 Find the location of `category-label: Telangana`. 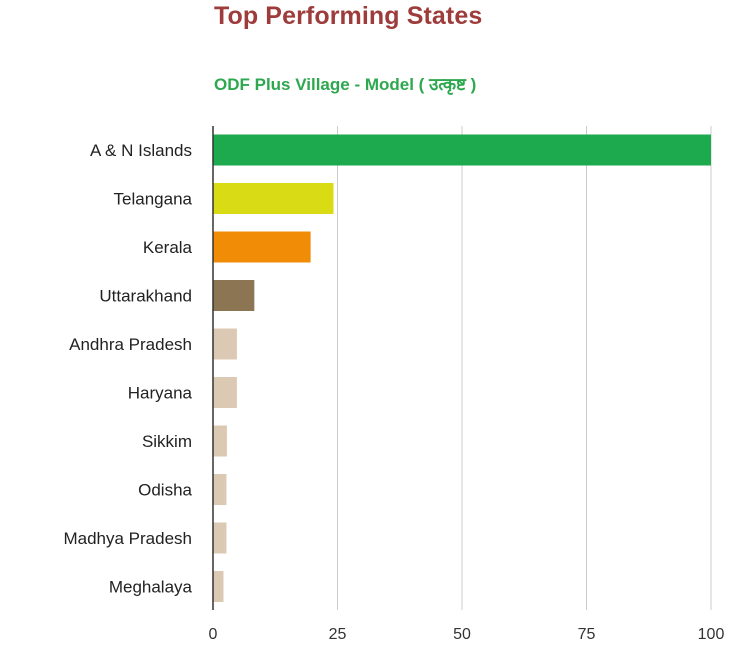

category-label: Telangana is located at coordinates (153, 199).